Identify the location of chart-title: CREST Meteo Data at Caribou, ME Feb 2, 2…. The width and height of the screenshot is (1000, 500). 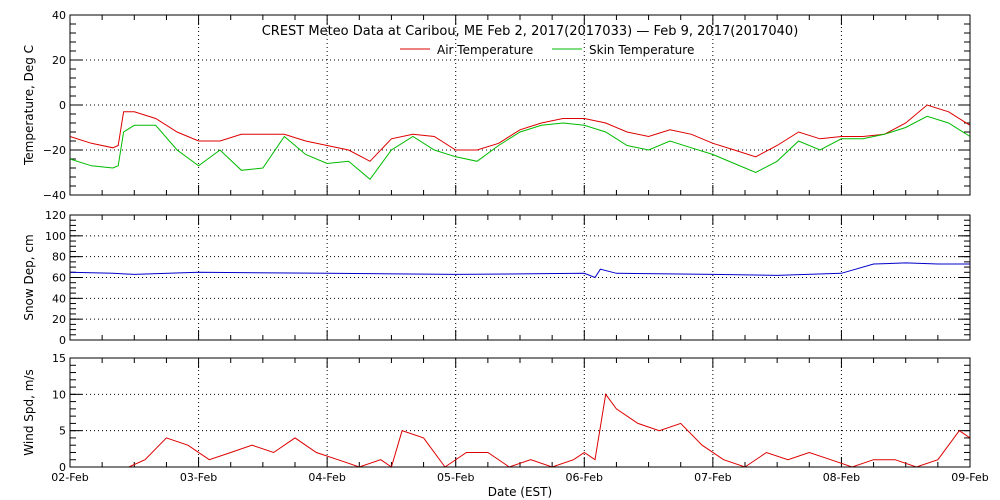
(530, 31).